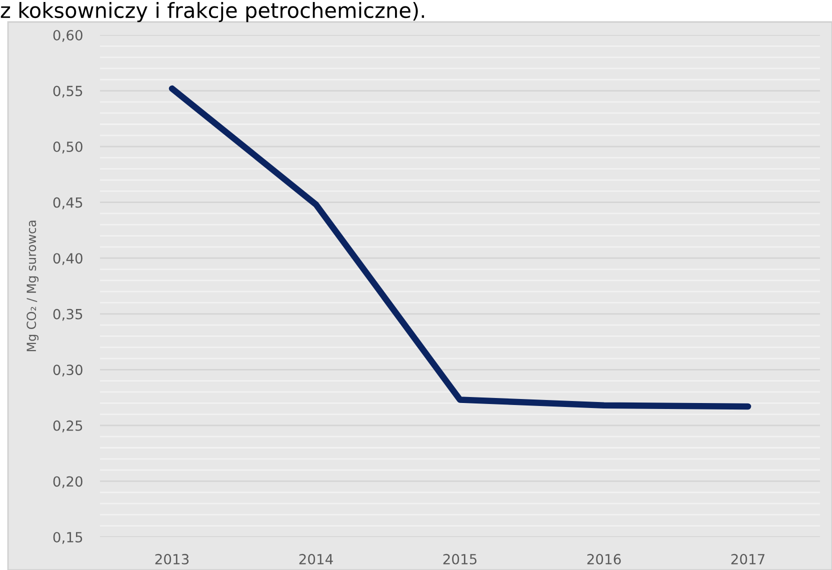 Image resolution: width=832 pixels, height=570 pixels. I want to click on text: z koksowniczy i frakcje petrochemiczne)., so click(212, 12).